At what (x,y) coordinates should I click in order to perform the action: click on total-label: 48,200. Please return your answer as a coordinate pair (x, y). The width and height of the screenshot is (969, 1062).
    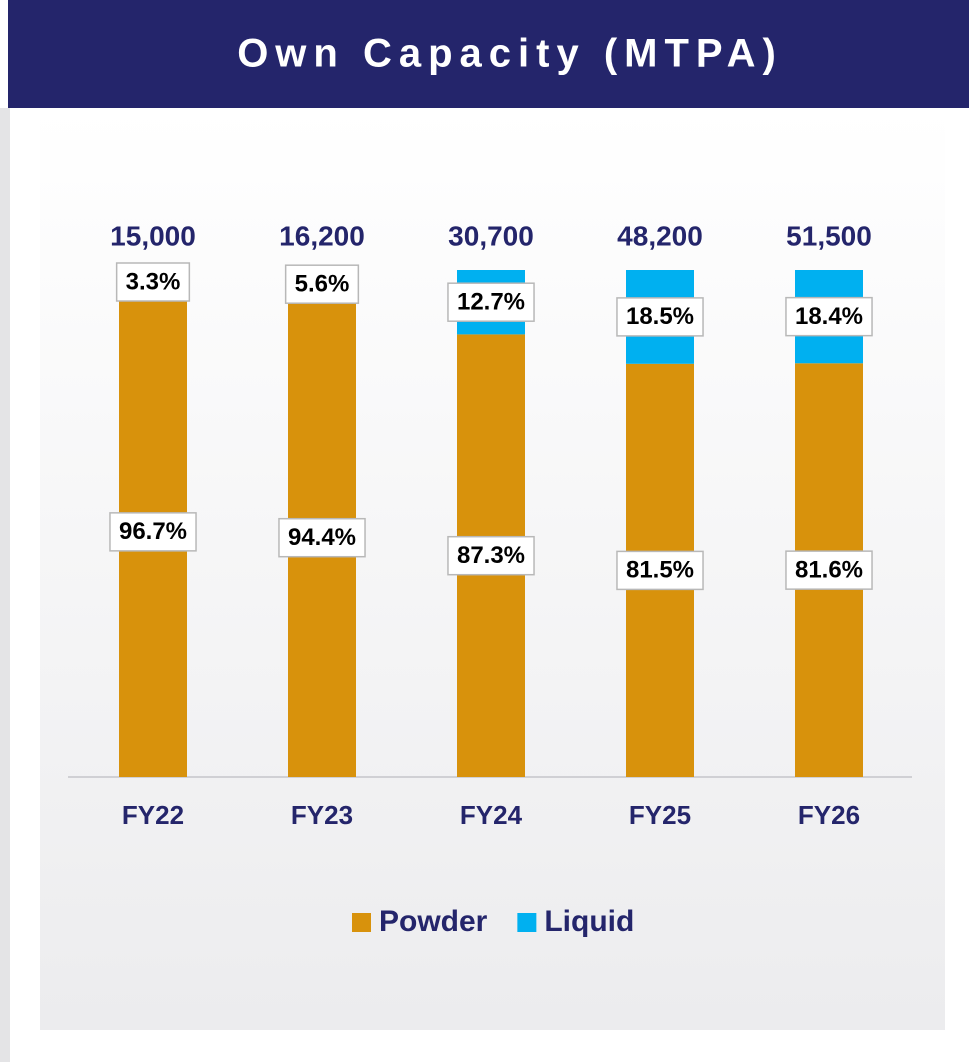
    Looking at the image, I should click on (660, 235).